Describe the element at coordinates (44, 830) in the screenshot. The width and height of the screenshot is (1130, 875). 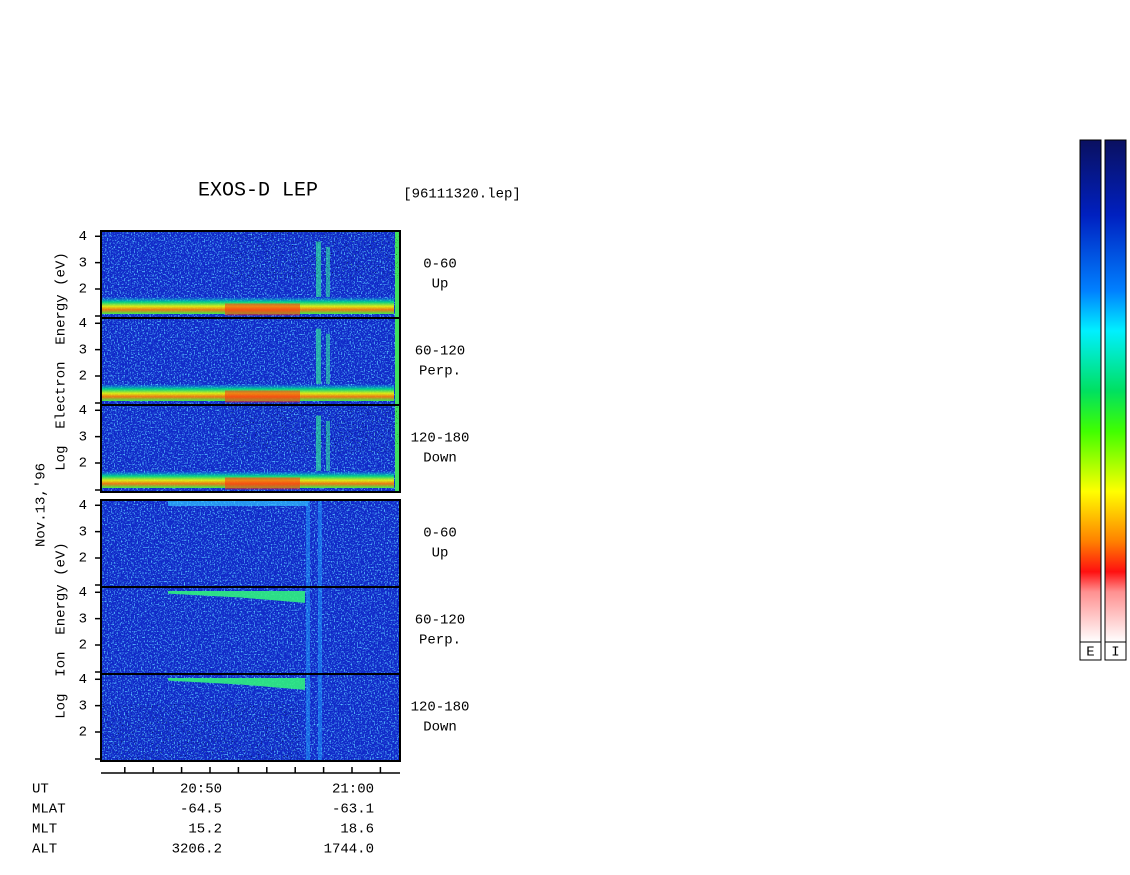
I see `row-label: MLT` at that location.